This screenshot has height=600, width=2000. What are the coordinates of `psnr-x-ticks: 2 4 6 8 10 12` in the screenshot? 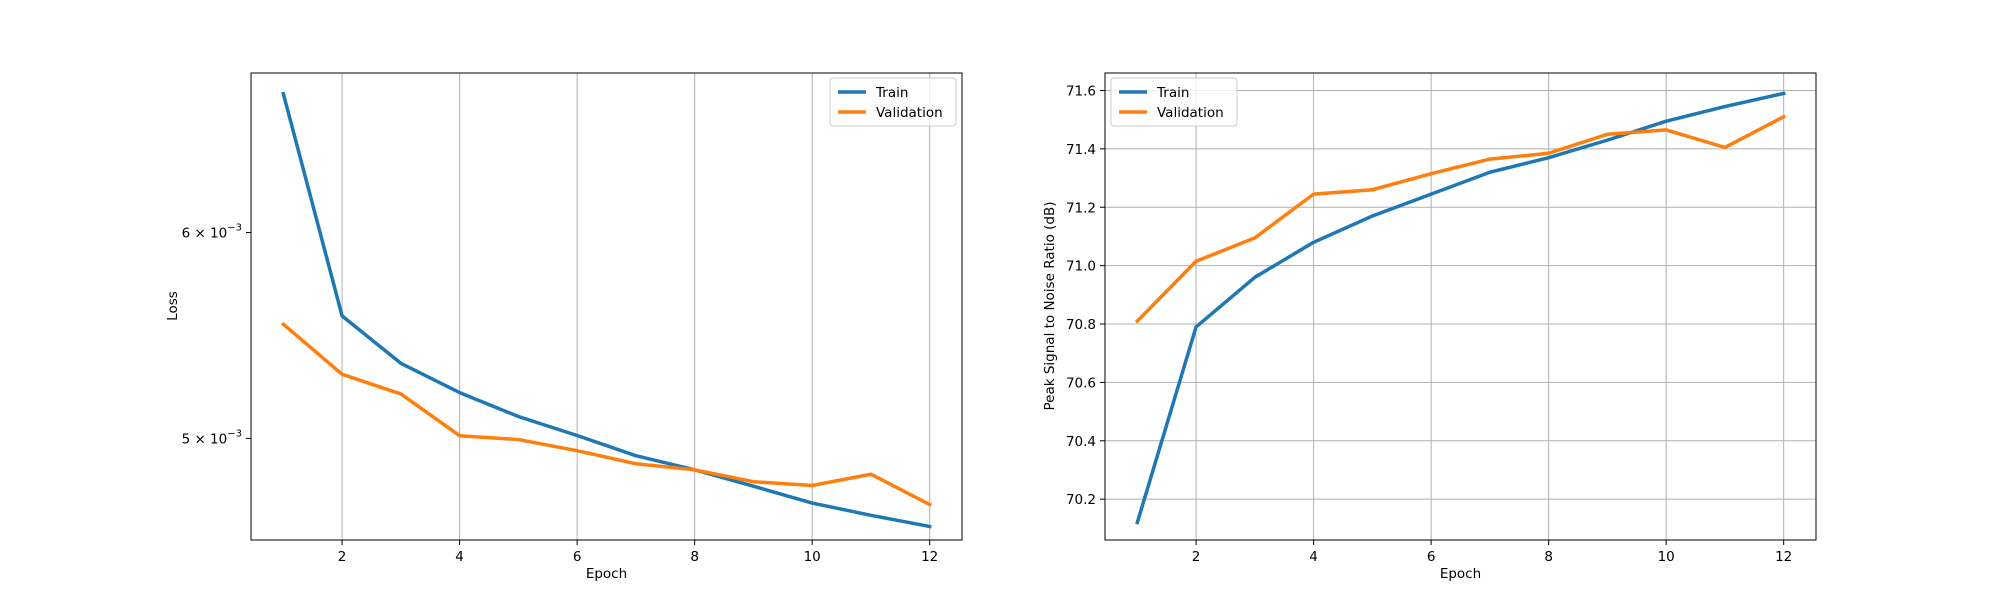 It's located at (1492, 552).